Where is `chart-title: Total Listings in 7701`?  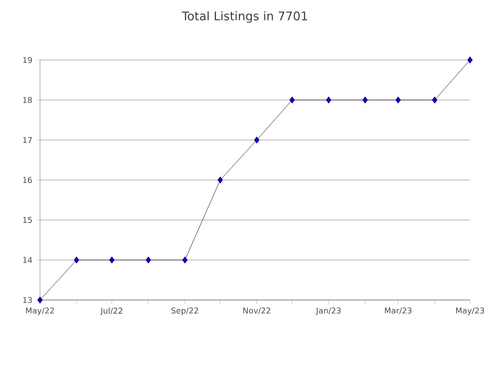
chart-title: Total Listings in 7701 is located at coordinates (245, 17).